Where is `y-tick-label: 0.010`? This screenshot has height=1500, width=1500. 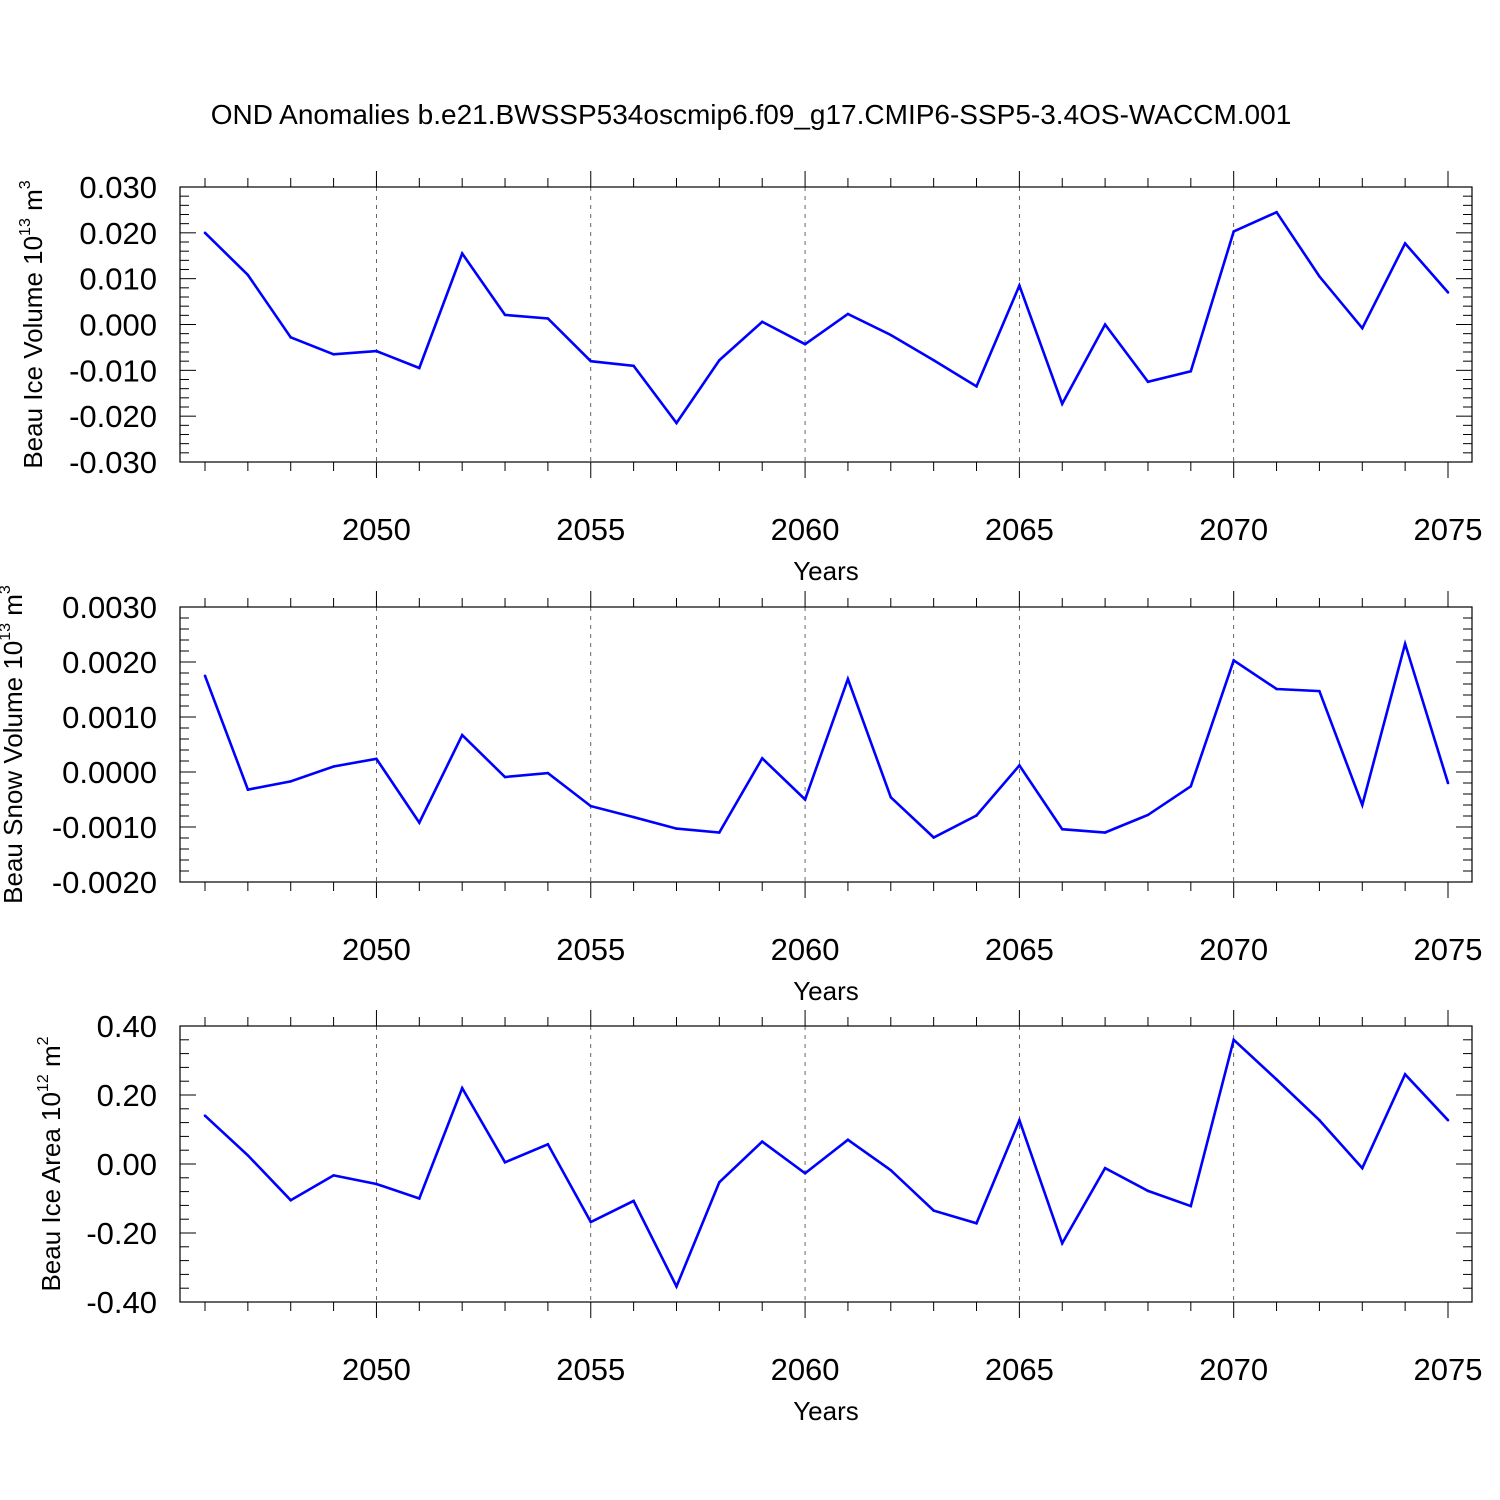 y-tick-label: 0.010 is located at coordinates (118, 279).